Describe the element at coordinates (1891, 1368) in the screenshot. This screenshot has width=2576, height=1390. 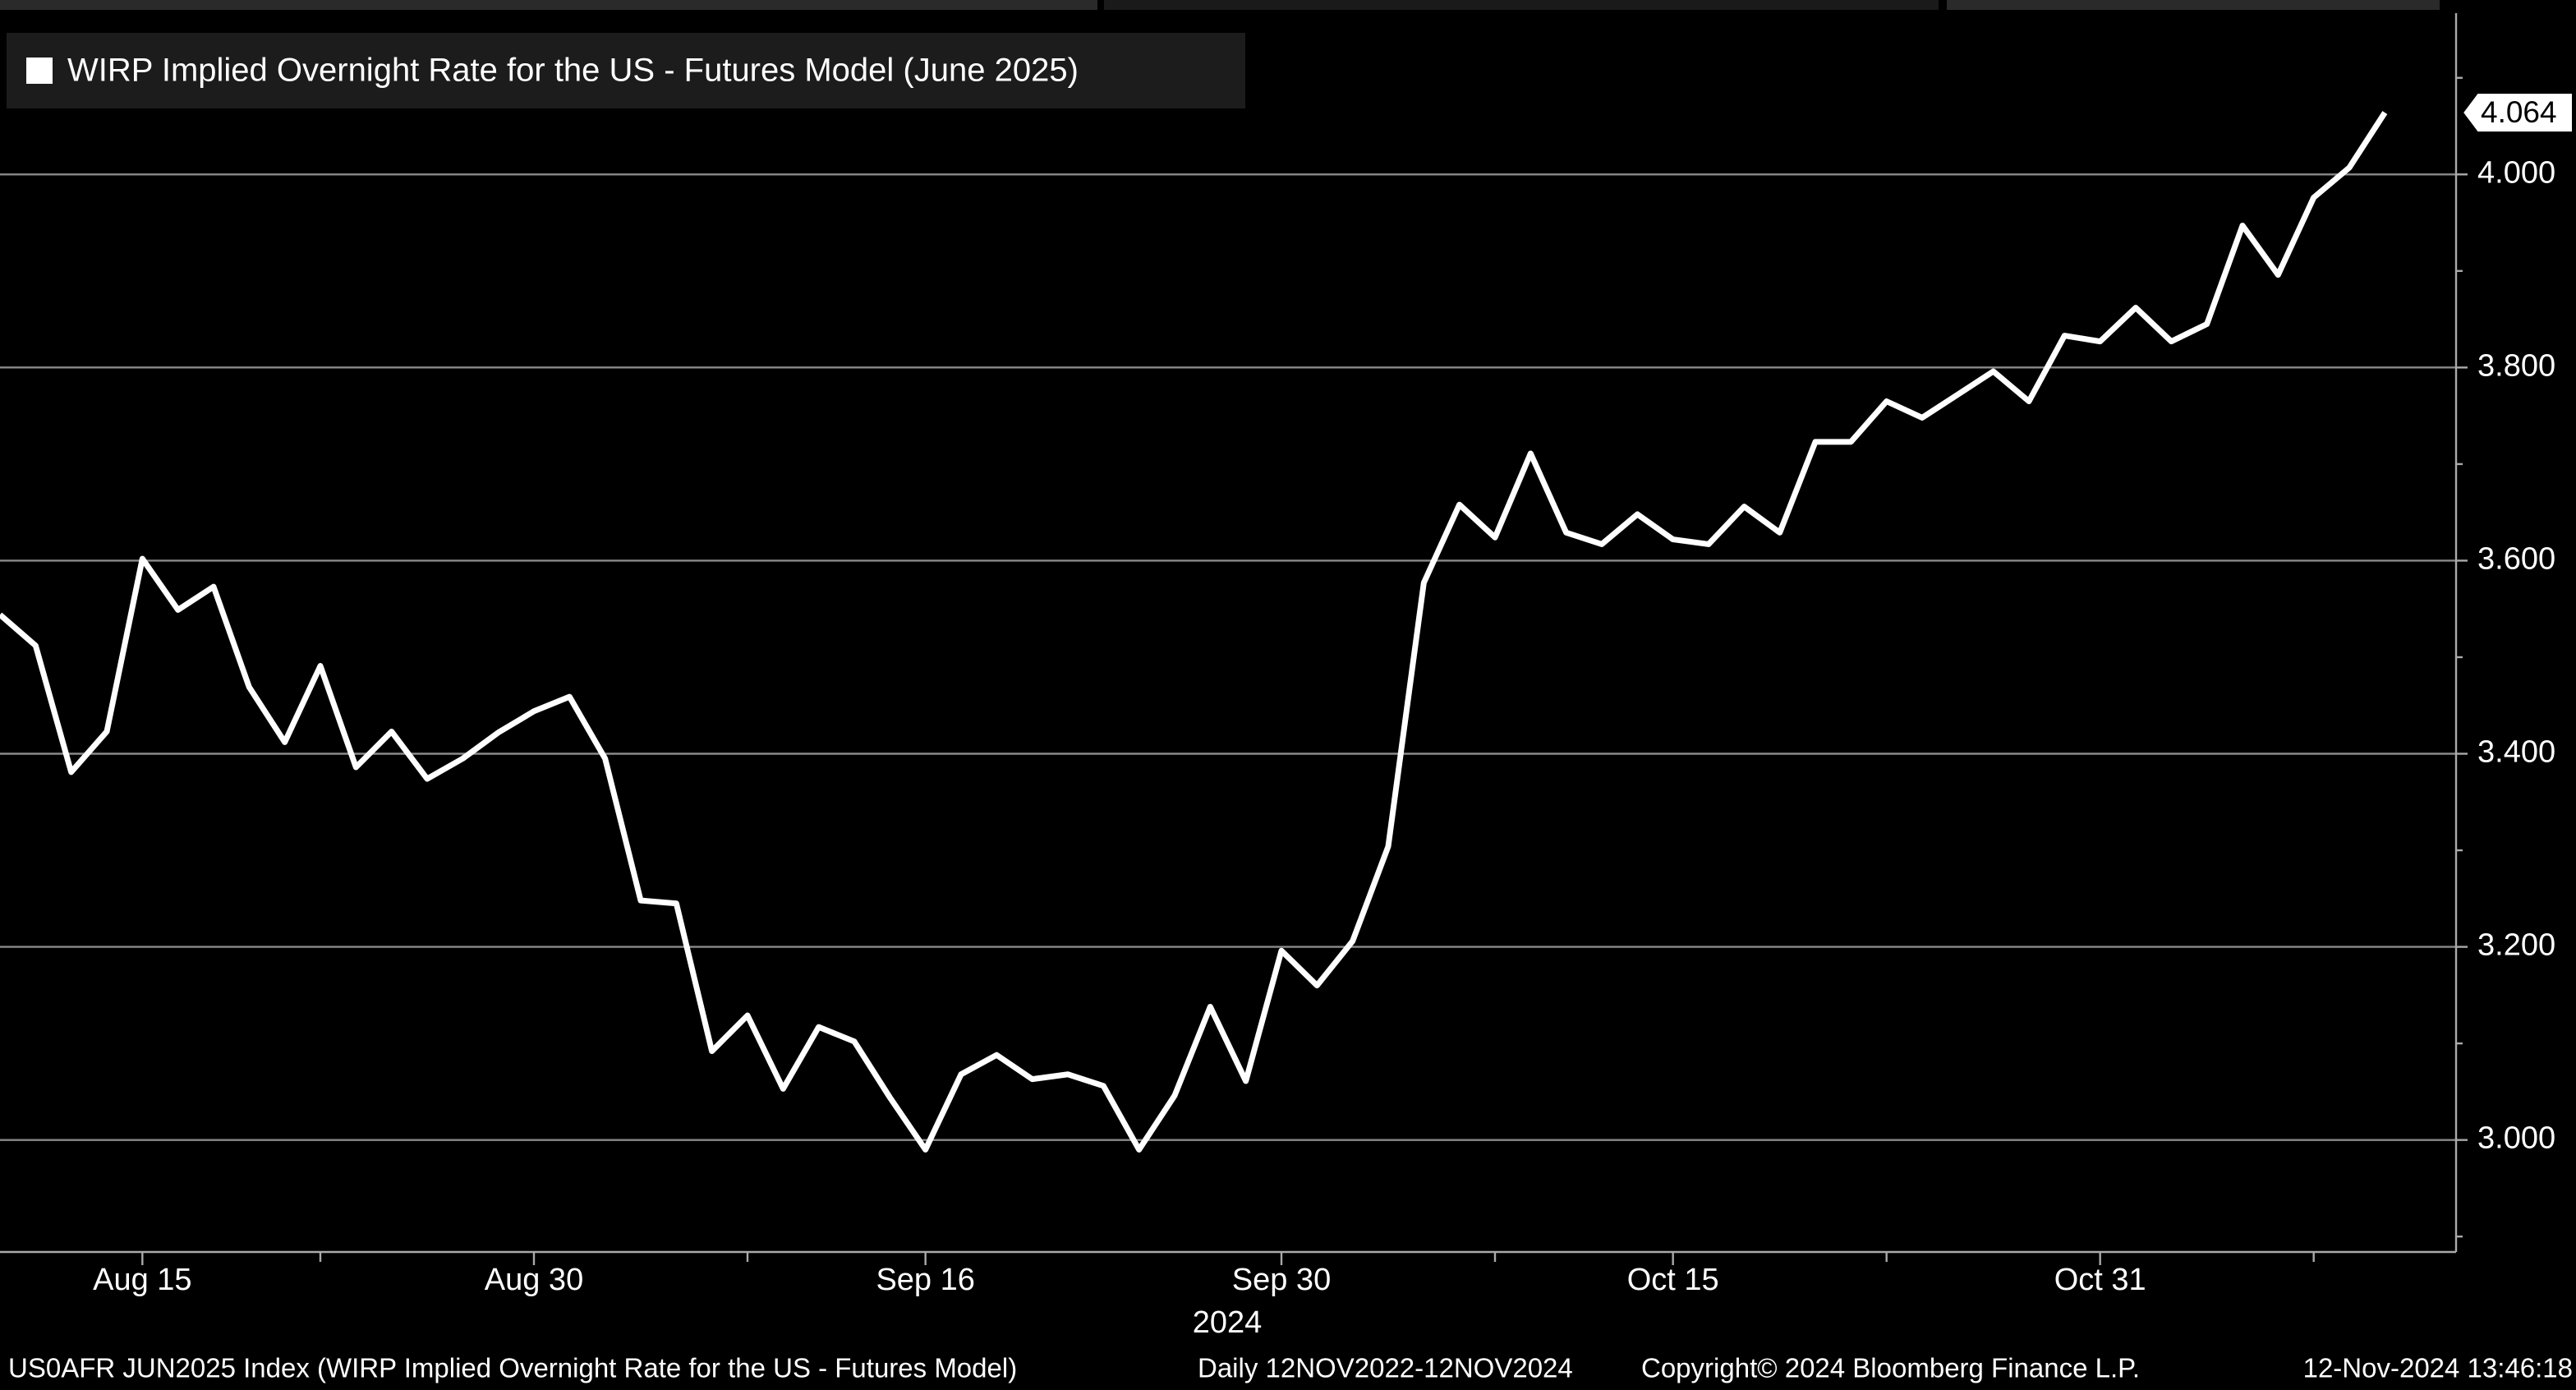
I see `footer-copyright: Copyright© 2024 Bloomberg Finance L.P.` at that location.